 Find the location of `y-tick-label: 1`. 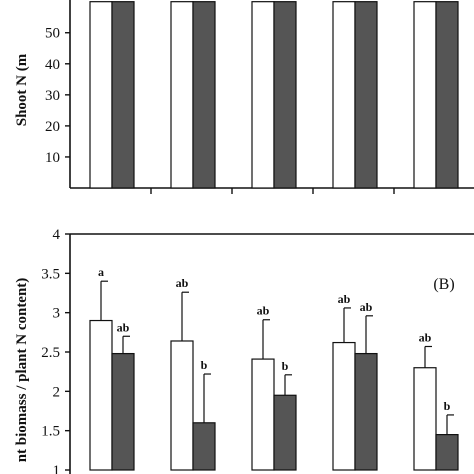

y-tick-label: 1 is located at coordinates (57, 468).